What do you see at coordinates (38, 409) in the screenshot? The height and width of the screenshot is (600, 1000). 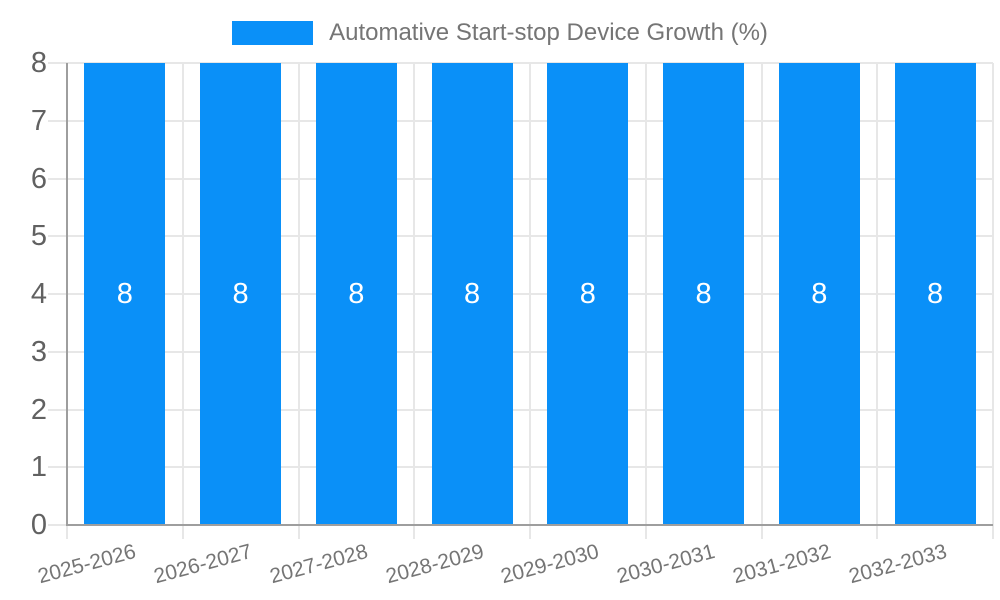 I see `y-axis-label: 2` at bounding box center [38, 409].